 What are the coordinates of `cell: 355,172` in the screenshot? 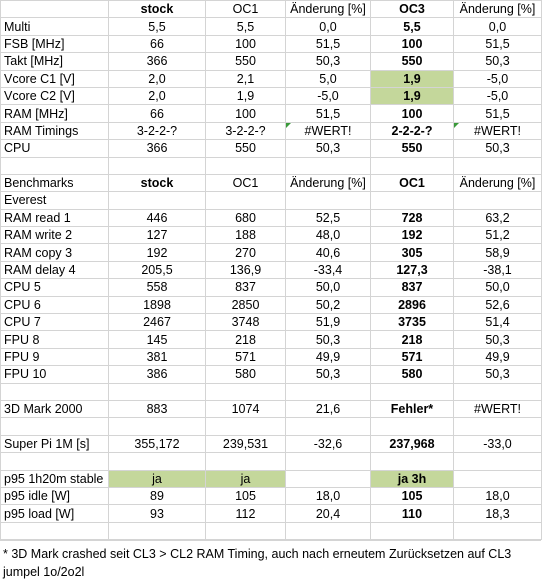 It's located at (157, 444).